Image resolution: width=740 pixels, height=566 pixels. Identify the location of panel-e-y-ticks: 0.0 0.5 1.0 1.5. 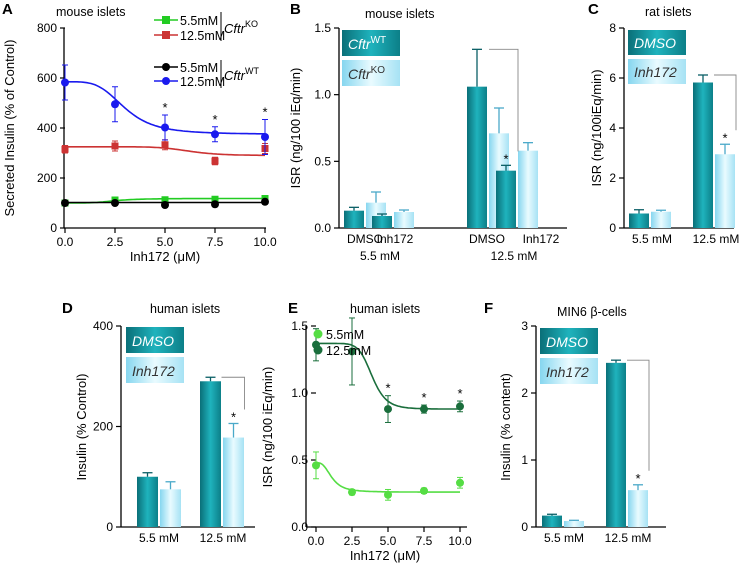
(303, 426).